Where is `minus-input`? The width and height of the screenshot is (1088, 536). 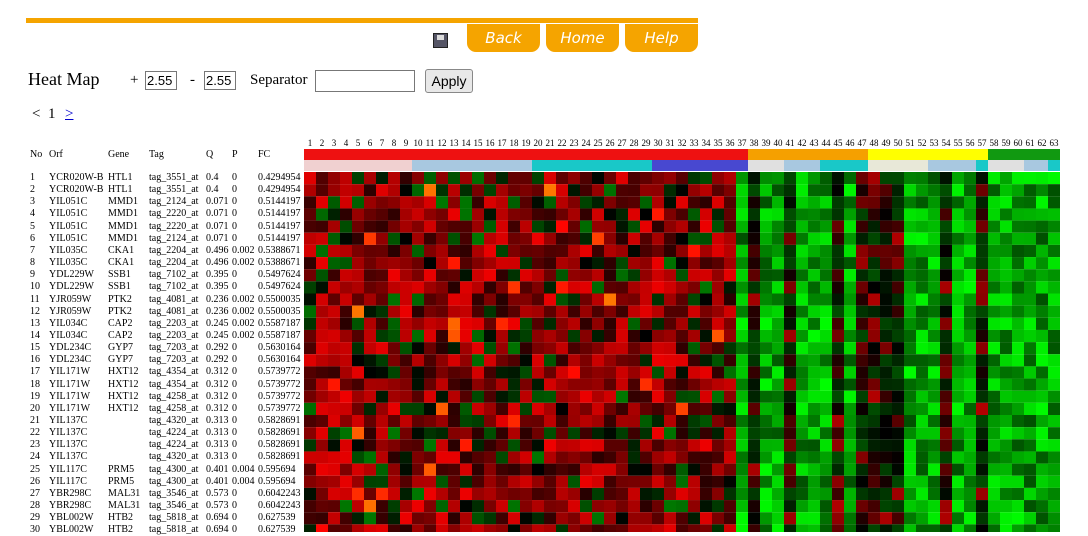 minus-input is located at coordinates (220, 80).